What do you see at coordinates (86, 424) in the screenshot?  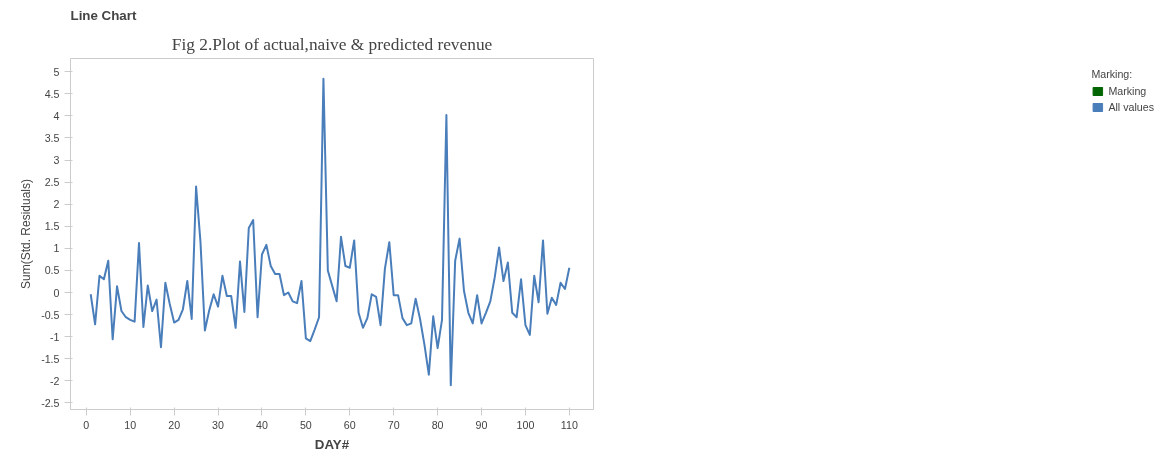 I see `x-tick-label: 0` at bounding box center [86, 424].